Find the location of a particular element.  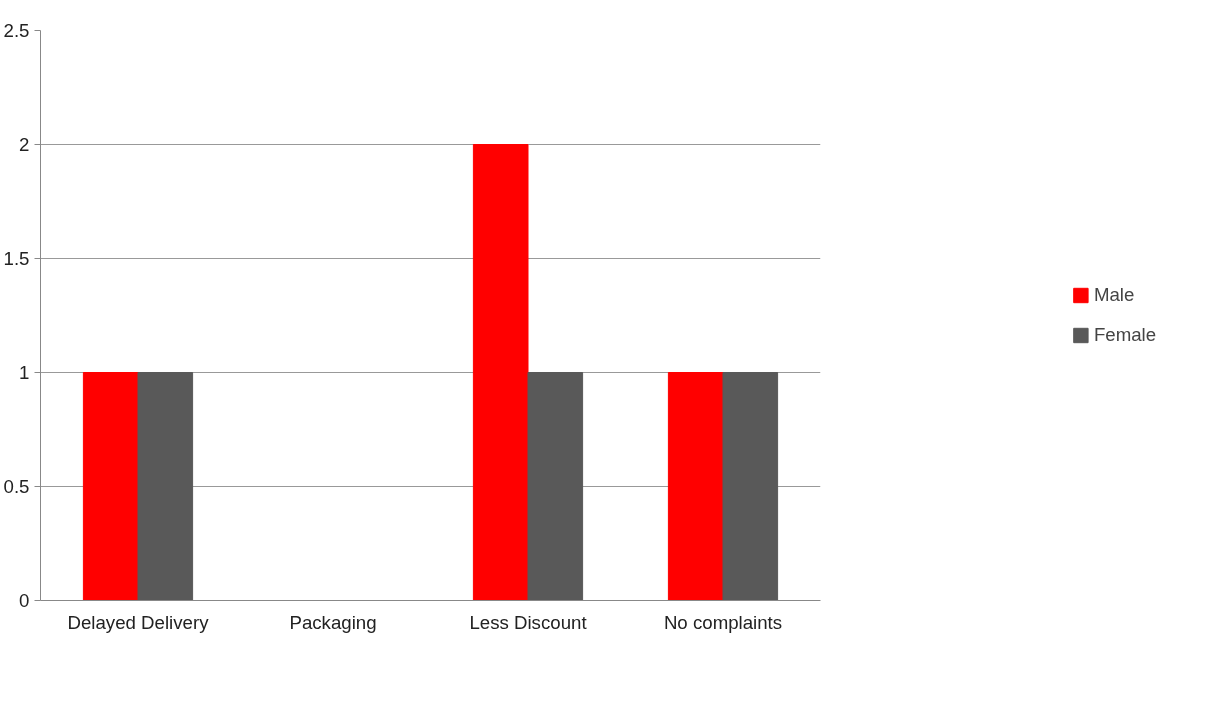

legend-label: Male is located at coordinates (1114, 295).